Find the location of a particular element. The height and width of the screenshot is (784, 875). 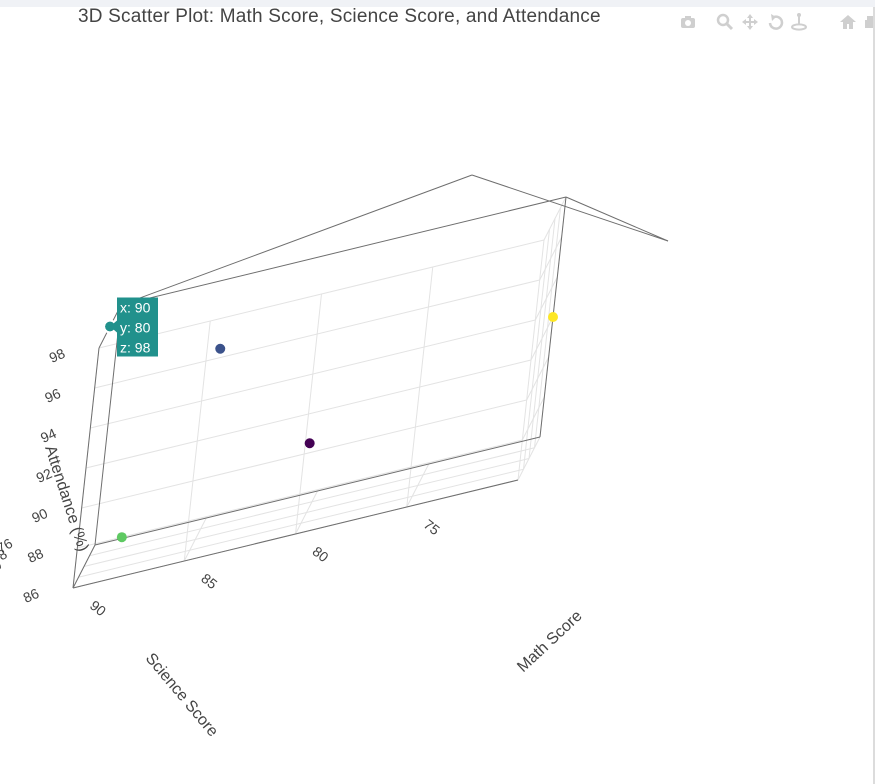

zoom-icon is located at coordinates (725, 22).